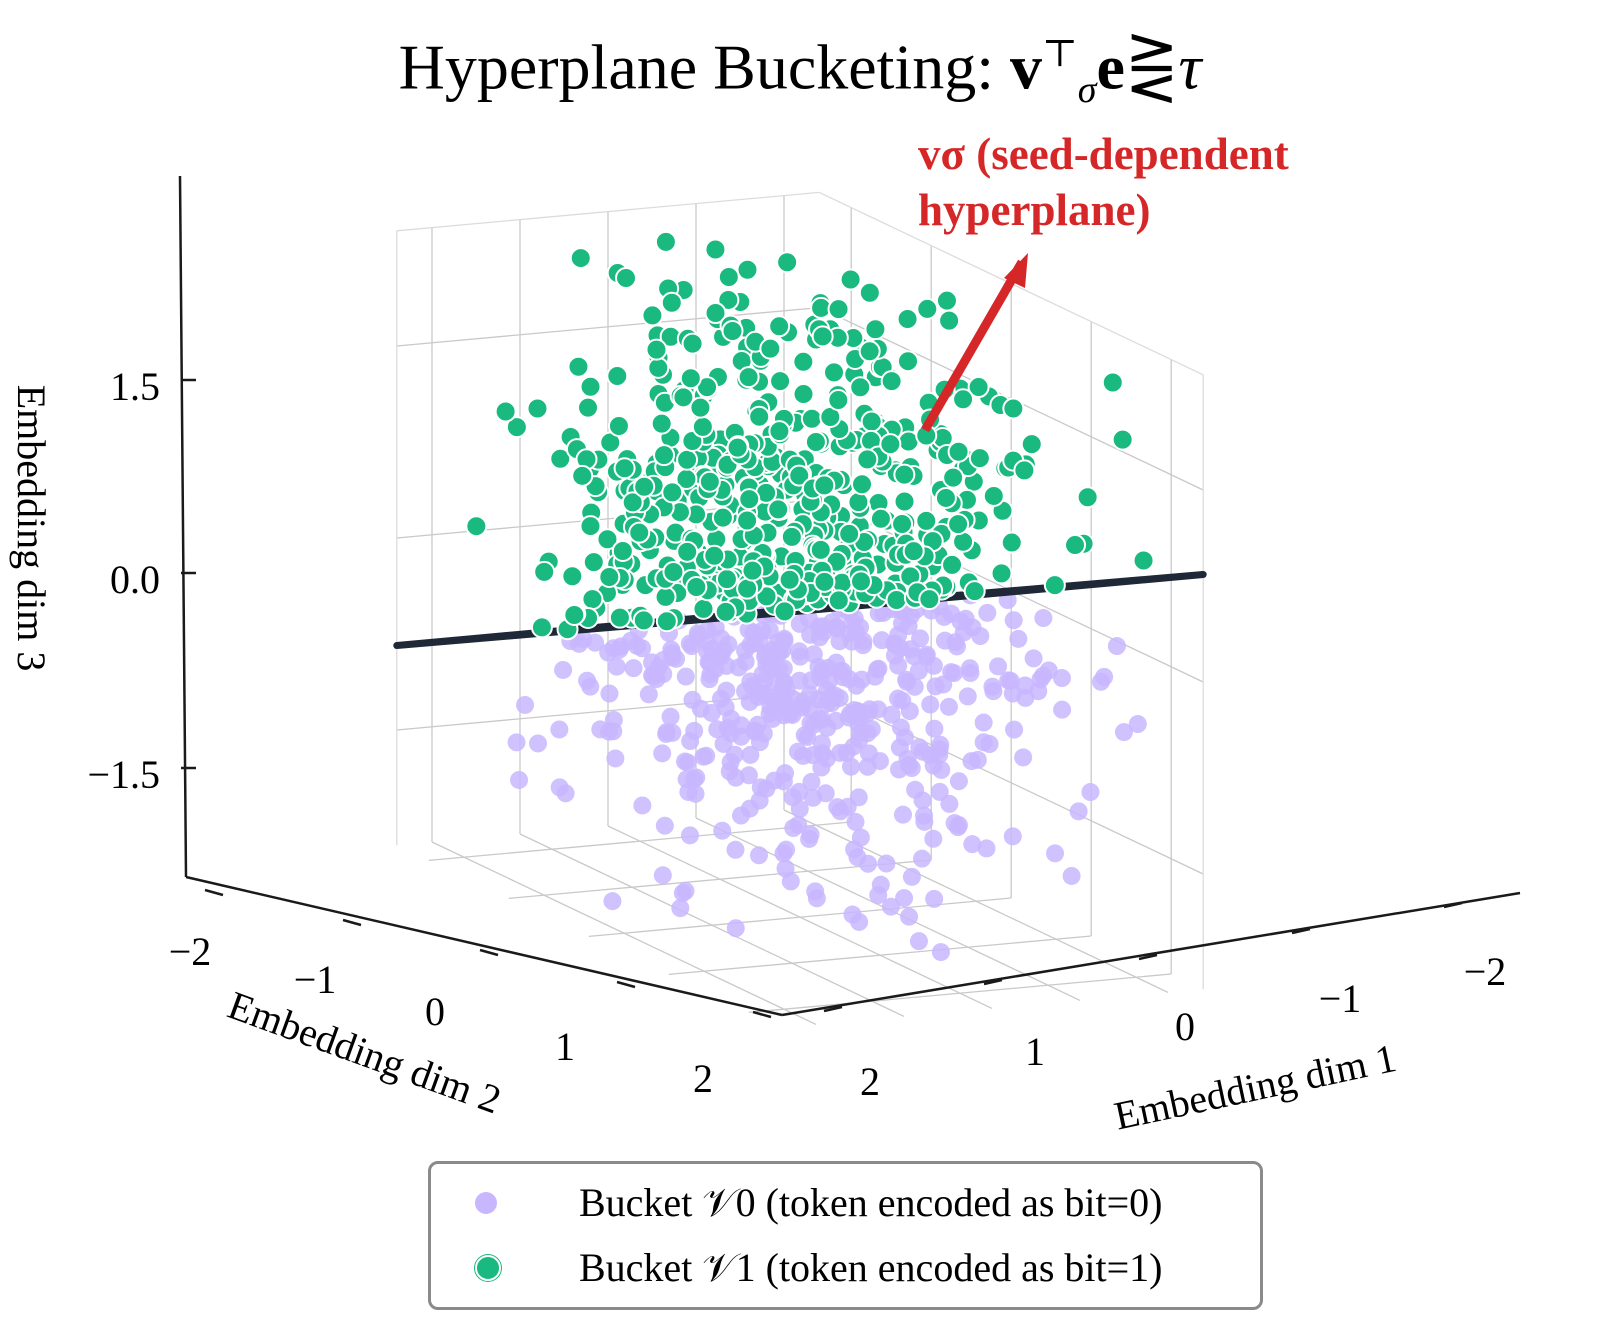 This screenshot has height=1319, width=1600. I want to click on y-tick-label: 0, so click(435, 1011).